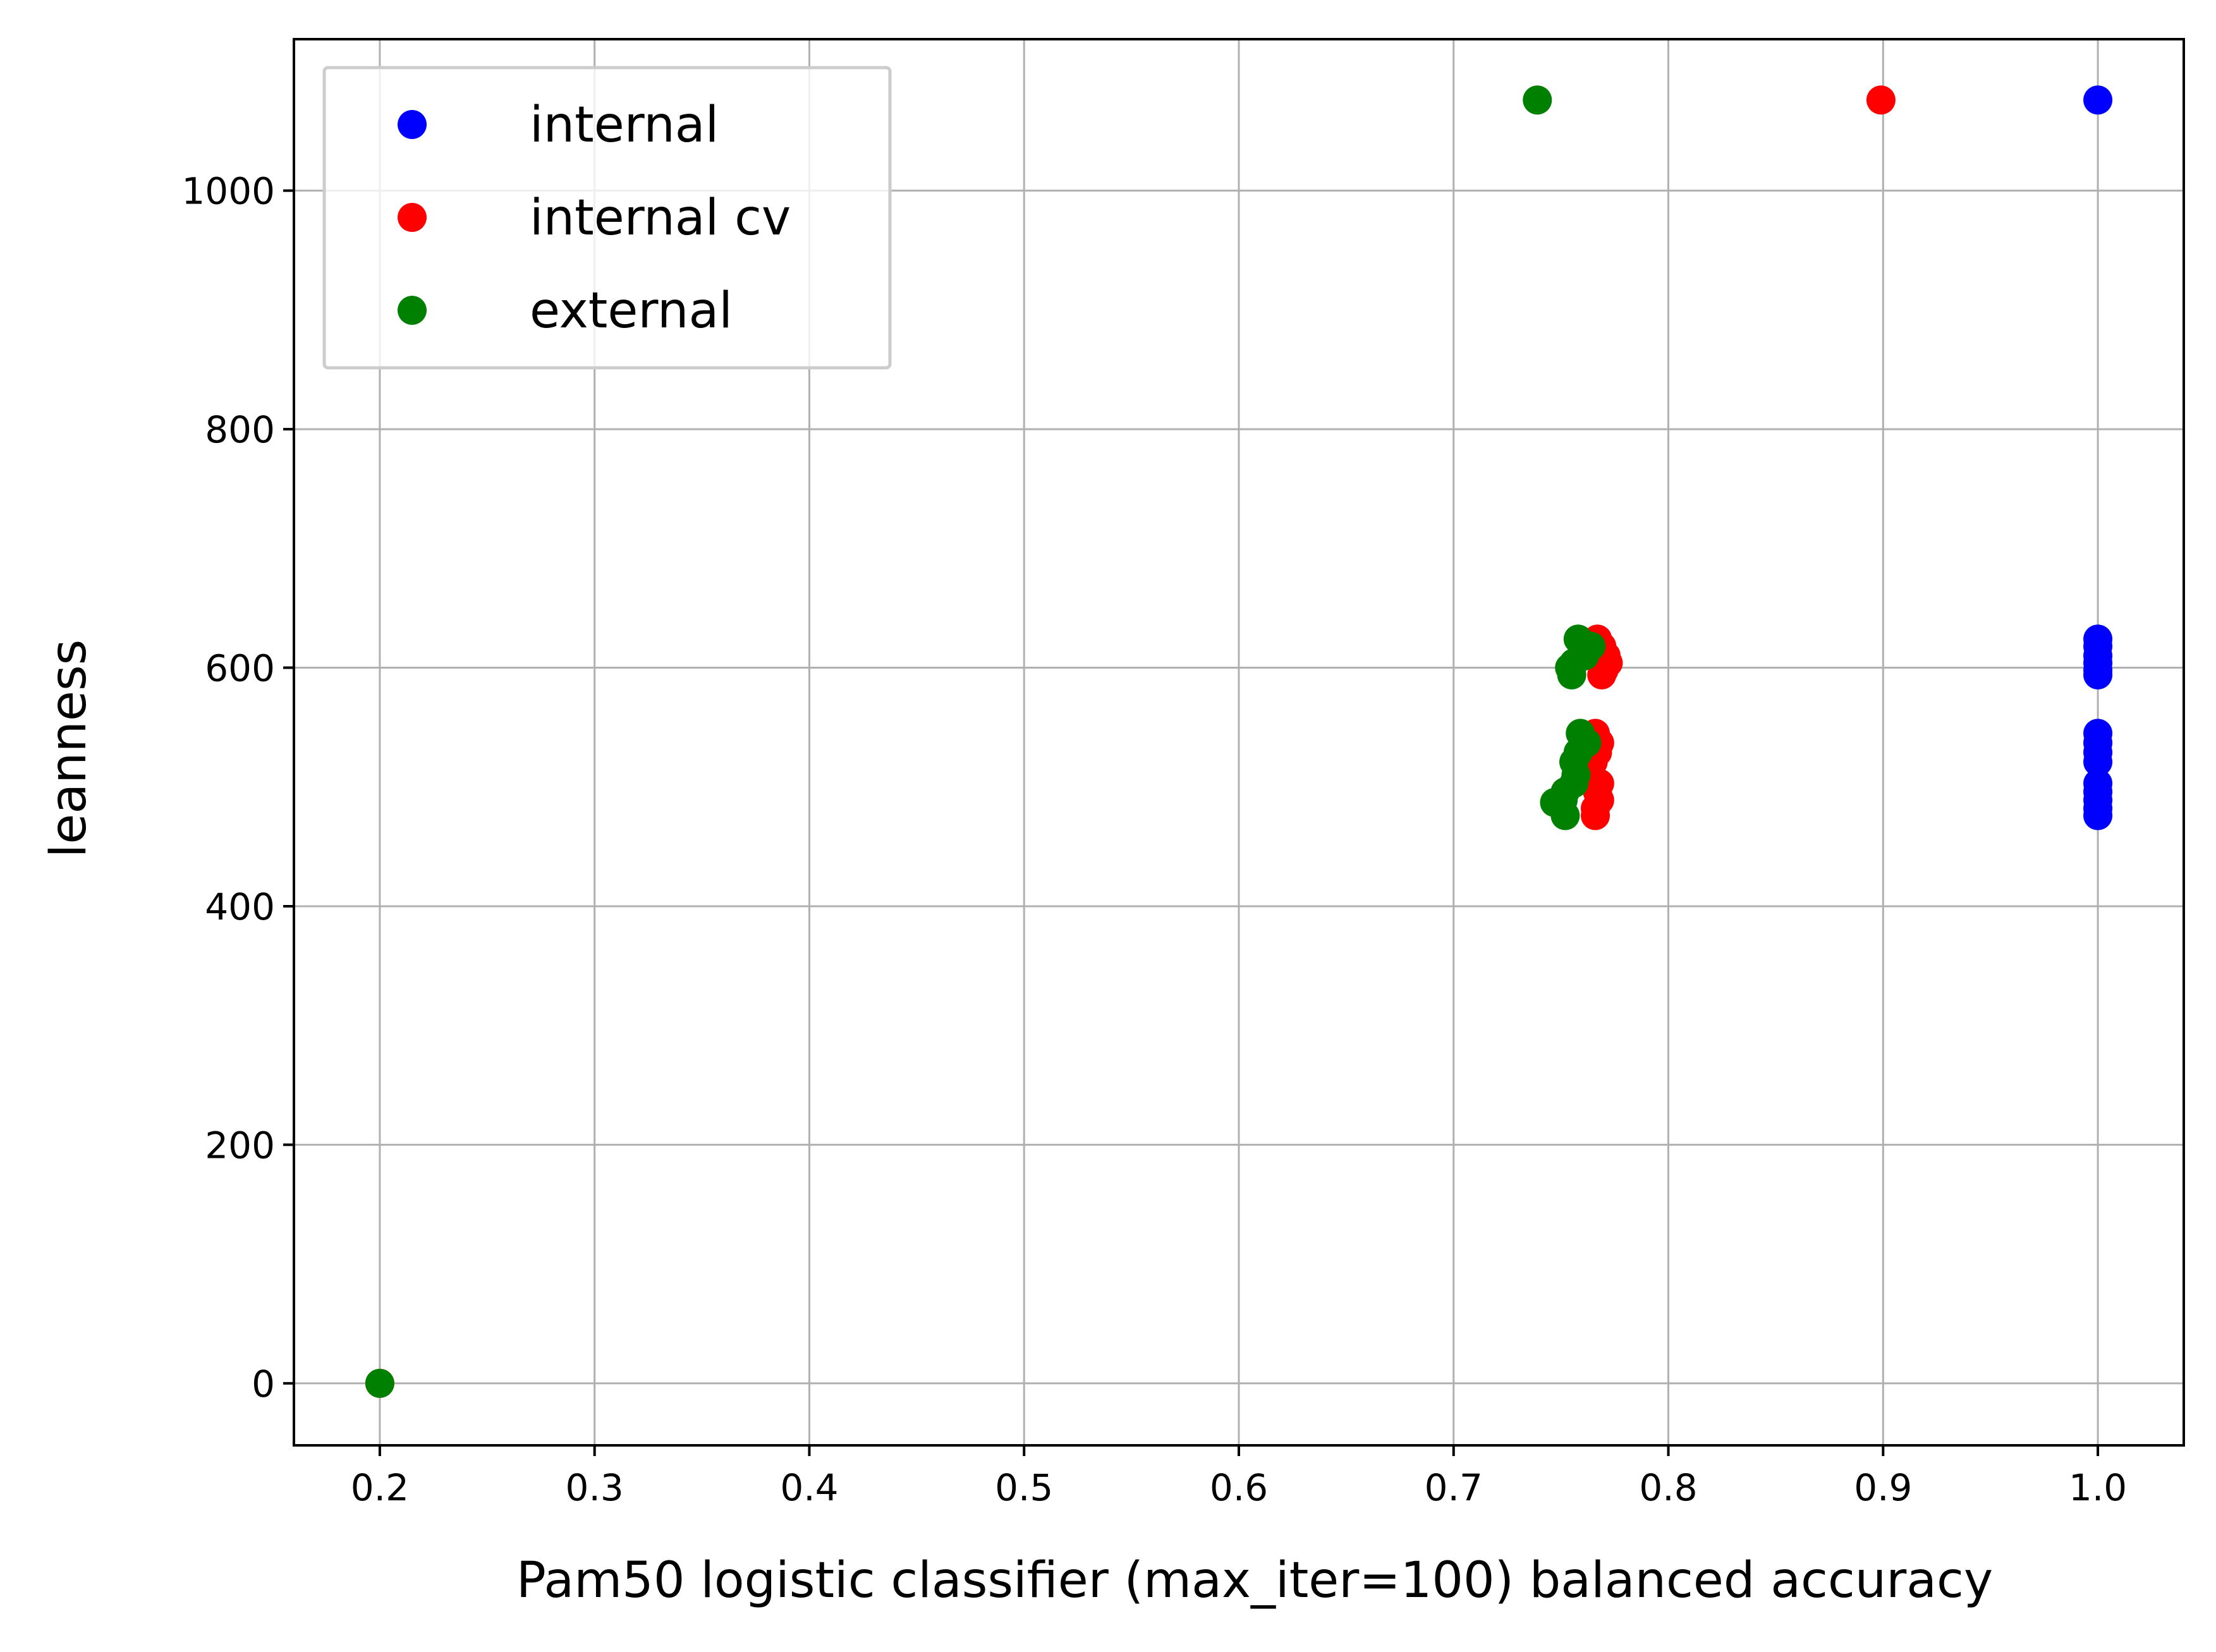 The height and width of the screenshot is (1652, 2216). Describe the element at coordinates (68, 749) in the screenshot. I see `y-axis-label: leanness` at that location.